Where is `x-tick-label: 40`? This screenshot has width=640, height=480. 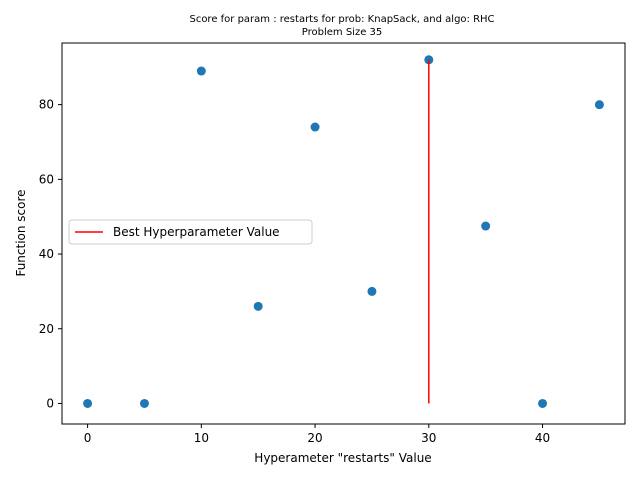 x-tick-label: 40 is located at coordinates (542, 438).